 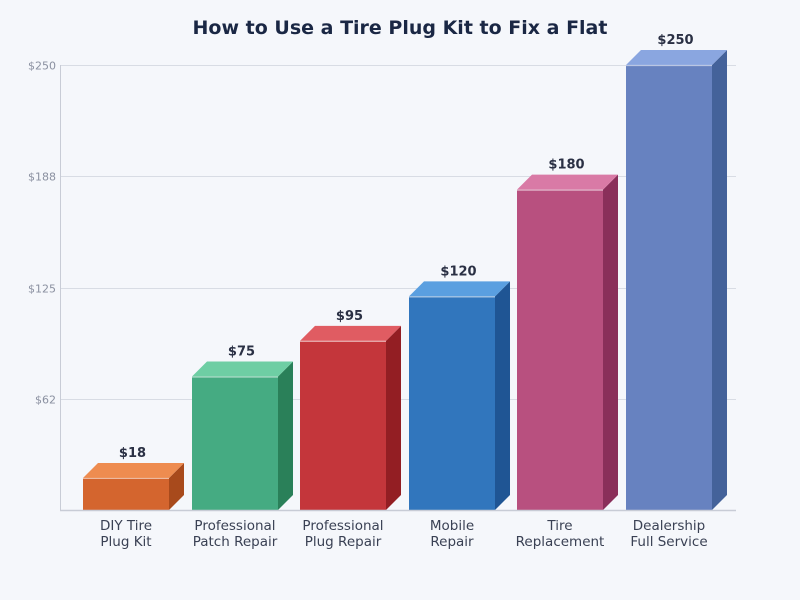 I want to click on y-tick-label: $188, so click(x=42, y=177).